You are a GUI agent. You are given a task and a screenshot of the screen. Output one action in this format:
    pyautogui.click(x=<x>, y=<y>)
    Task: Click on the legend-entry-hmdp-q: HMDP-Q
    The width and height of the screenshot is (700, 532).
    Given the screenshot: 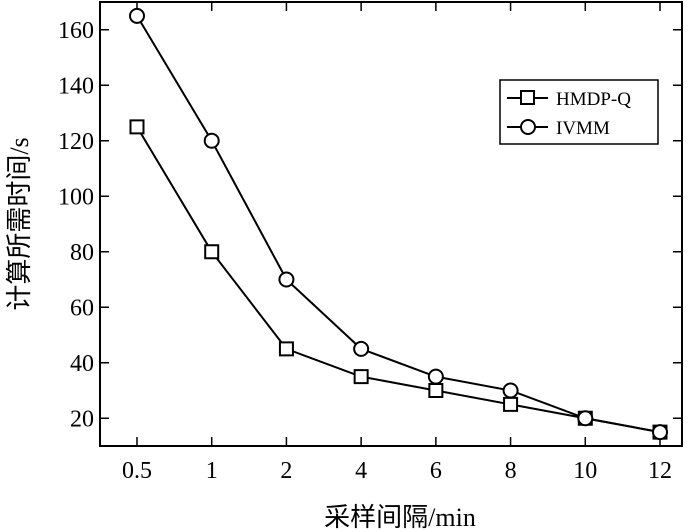 What is the action you would take?
    pyautogui.click(x=569, y=99)
    